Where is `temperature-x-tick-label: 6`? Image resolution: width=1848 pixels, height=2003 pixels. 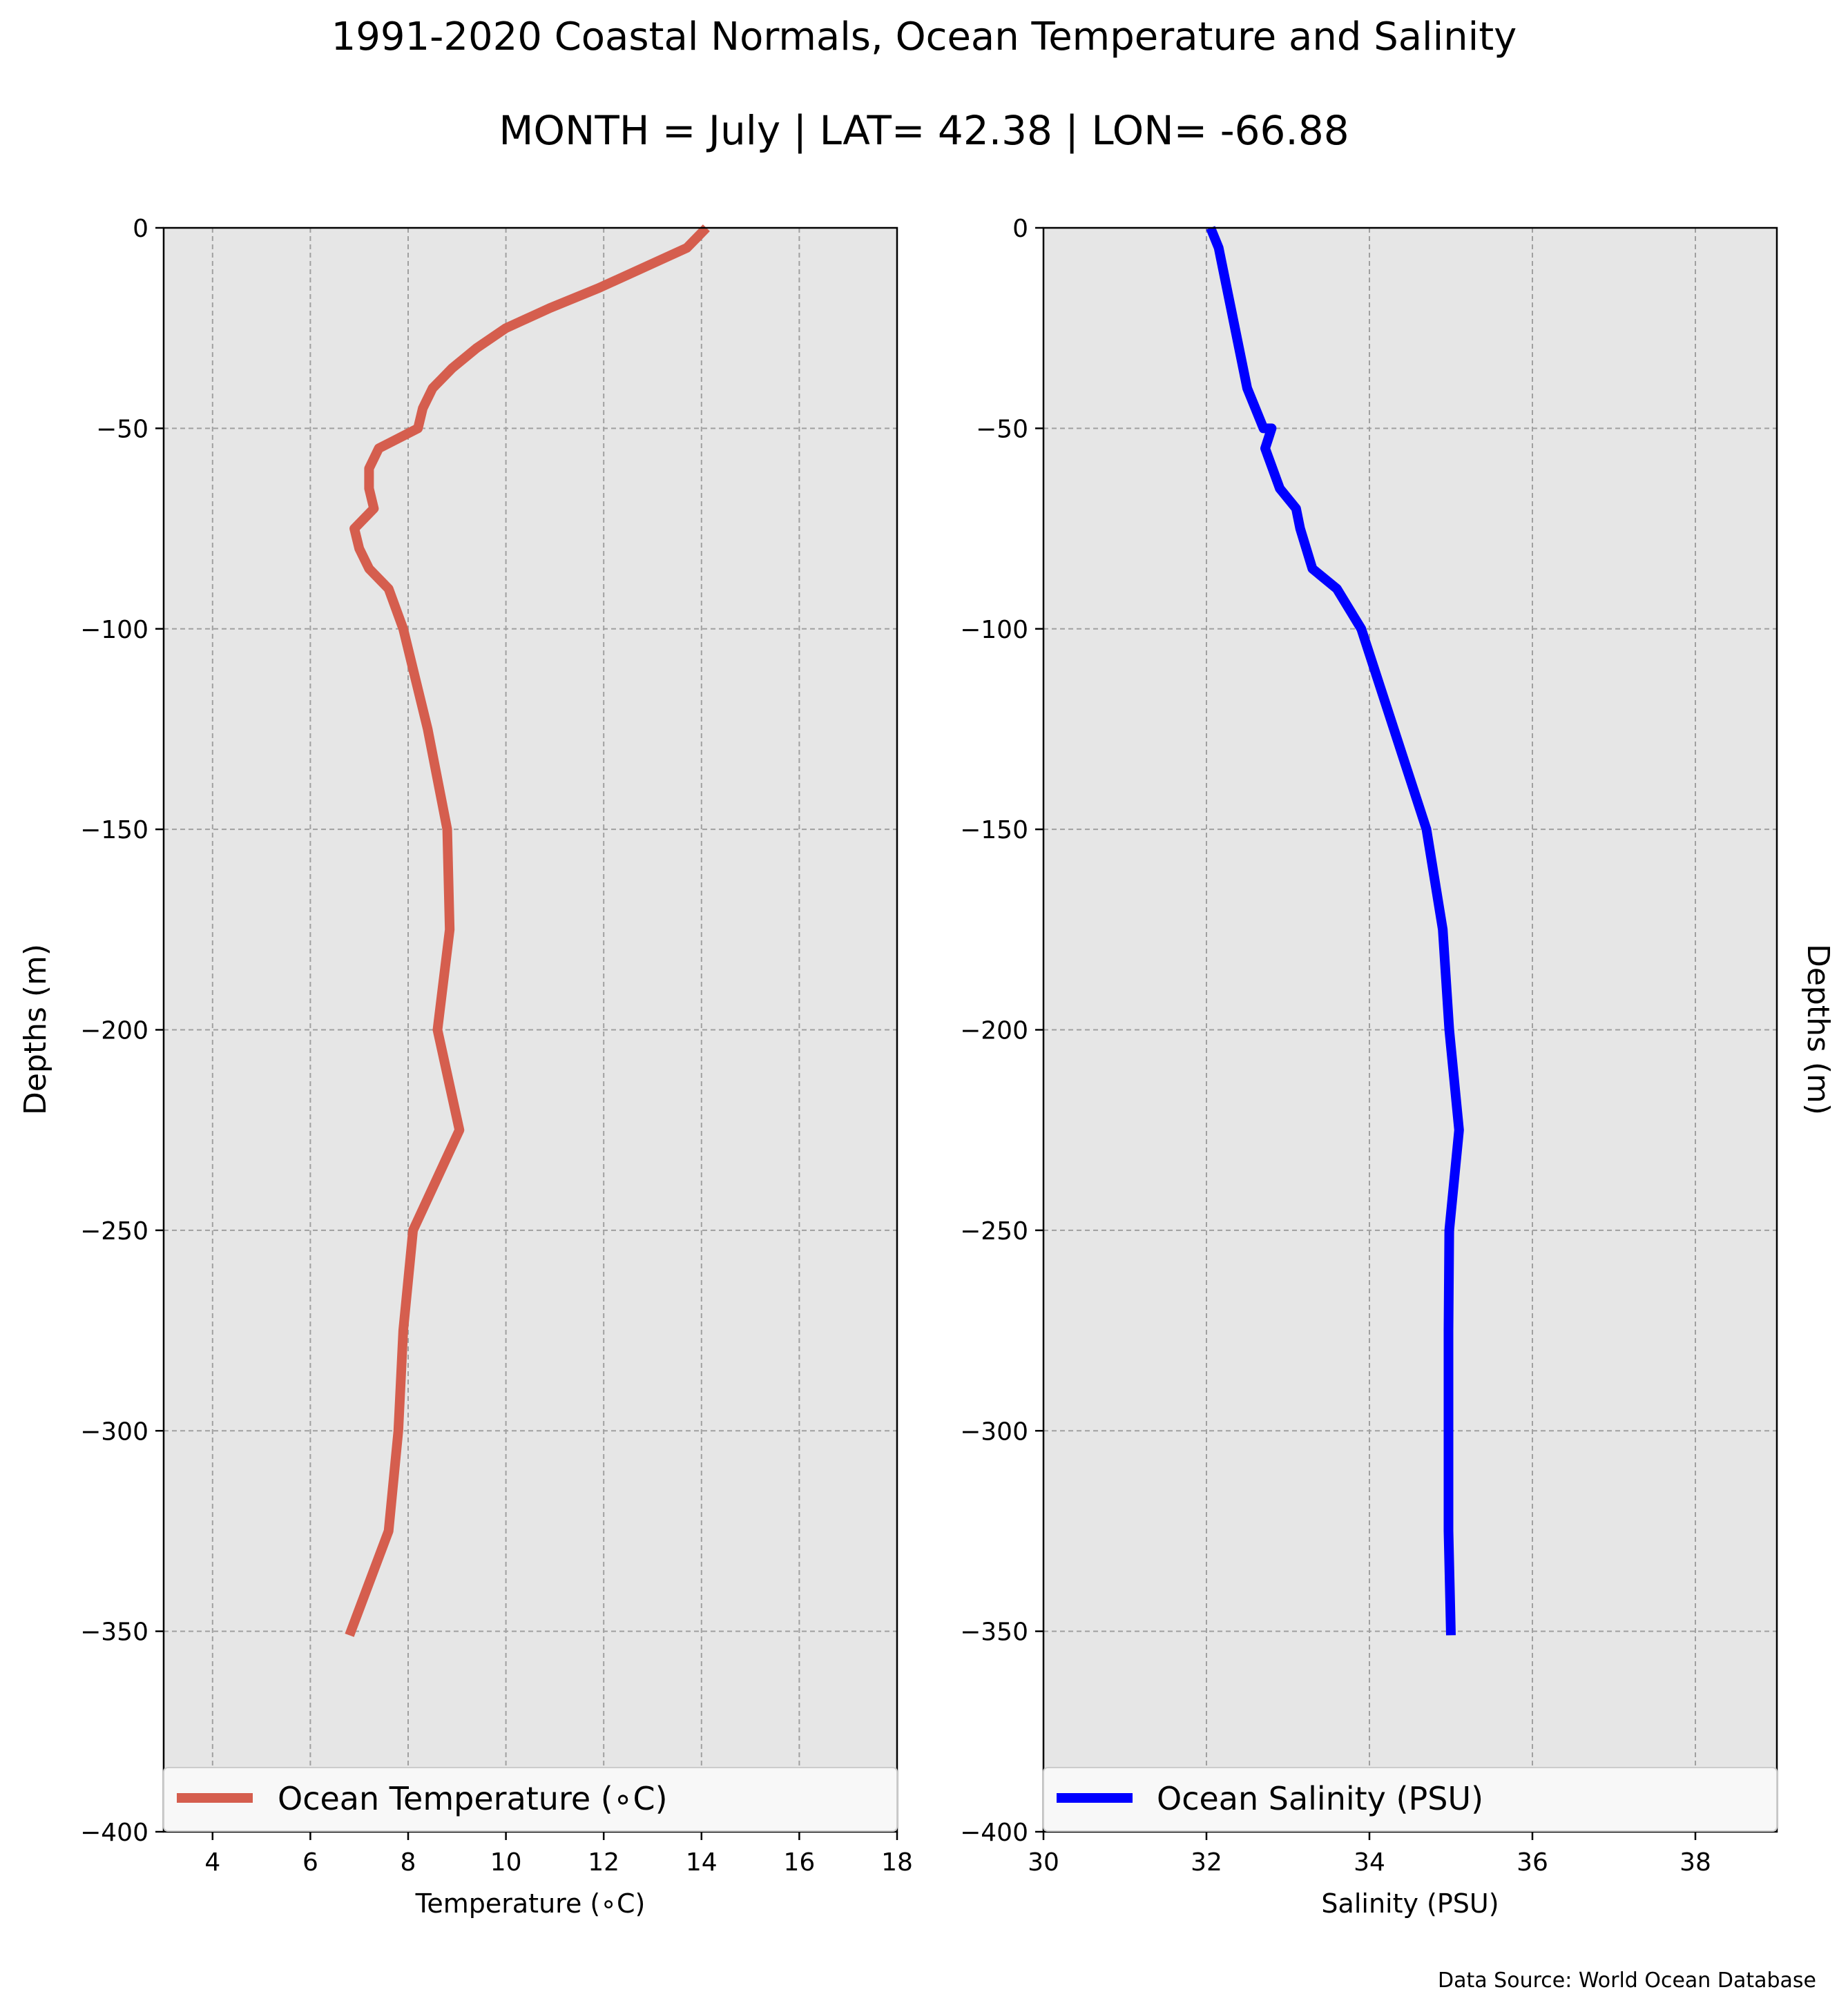
temperature-x-tick-label: 6 is located at coordinates (310, 1862).